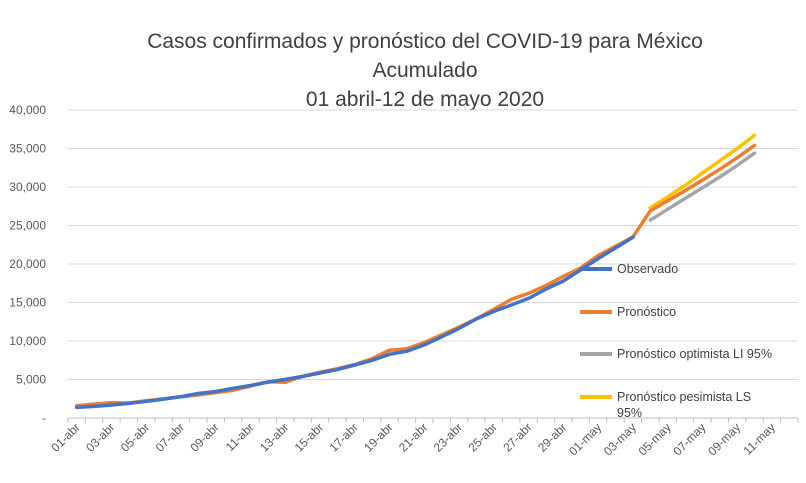 This screenshot has height=483, width=806. I want to click on y-tick-label: 25,000, so click(27, 226).